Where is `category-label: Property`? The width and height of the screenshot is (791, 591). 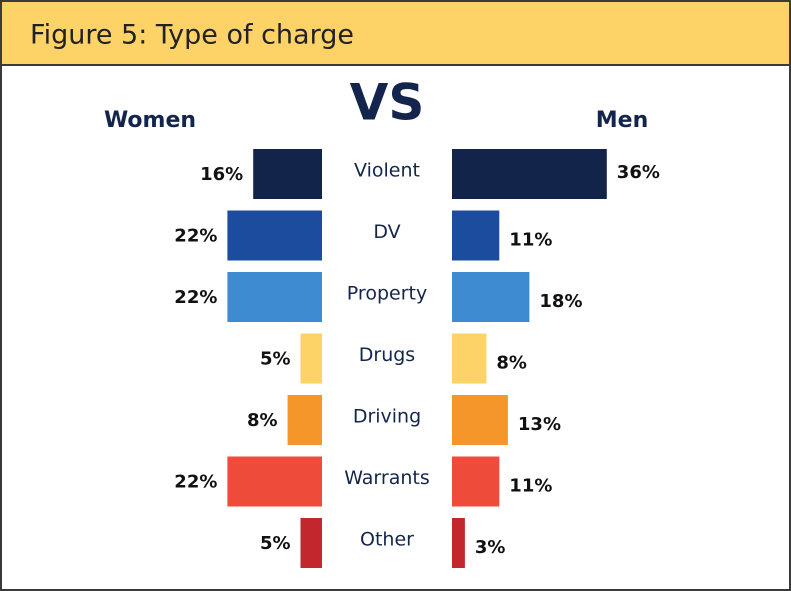 category-label: Property is located at coordinates (387, 294).